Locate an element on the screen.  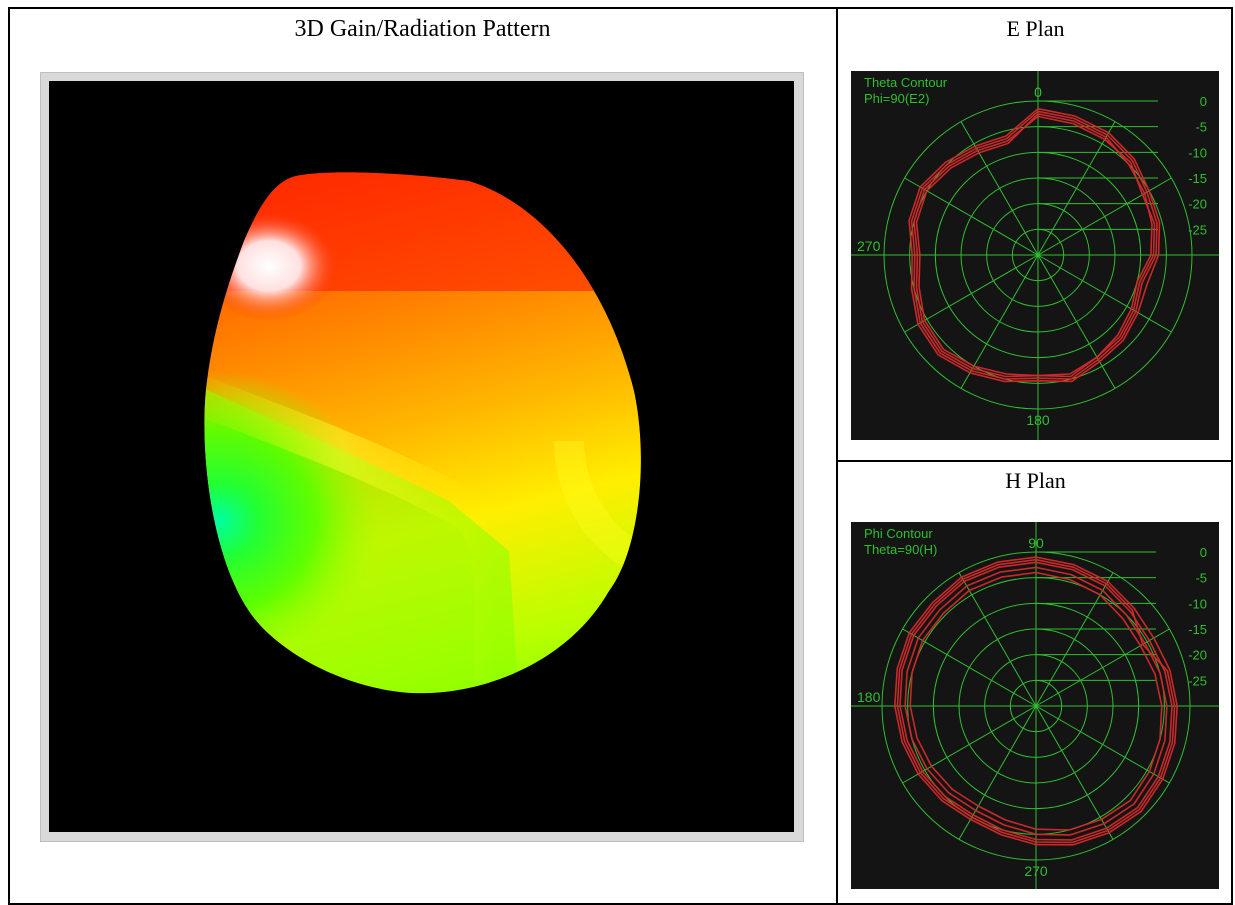
h-db-tick-label: -5 is located at coordinates (1201, 578).